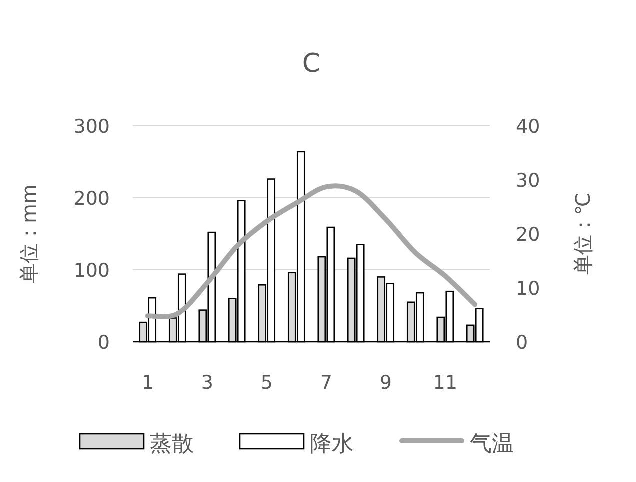 The image size is (636, 482). What do you see at coordinates (445, 383) in the screenshot?
I see `x-tick-label: 11` at bounding box center [445, 383].